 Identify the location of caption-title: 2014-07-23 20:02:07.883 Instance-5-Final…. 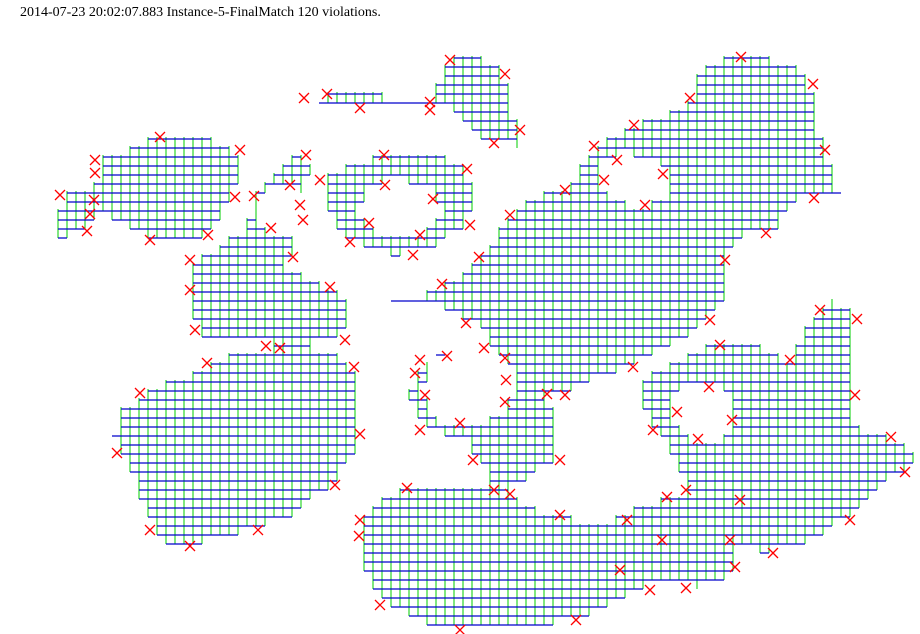
(200, 12).